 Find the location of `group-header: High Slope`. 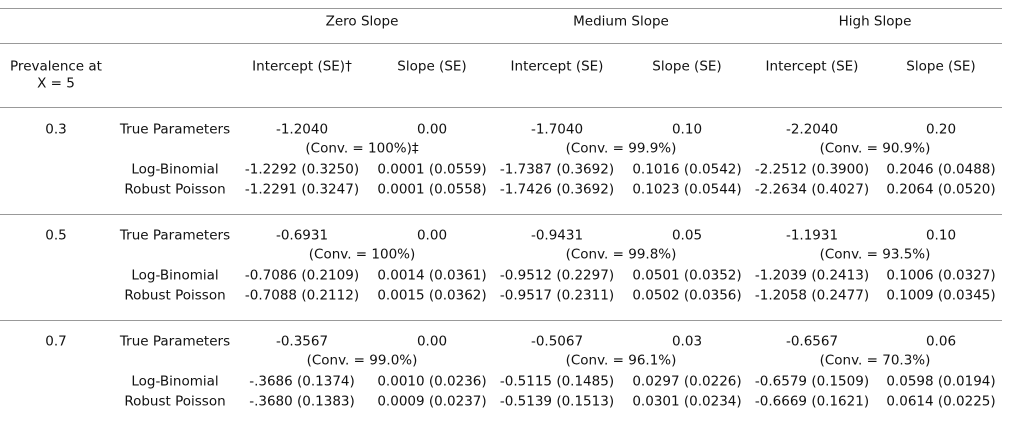

group-header: High Slope is located at coordinates (875, 21).